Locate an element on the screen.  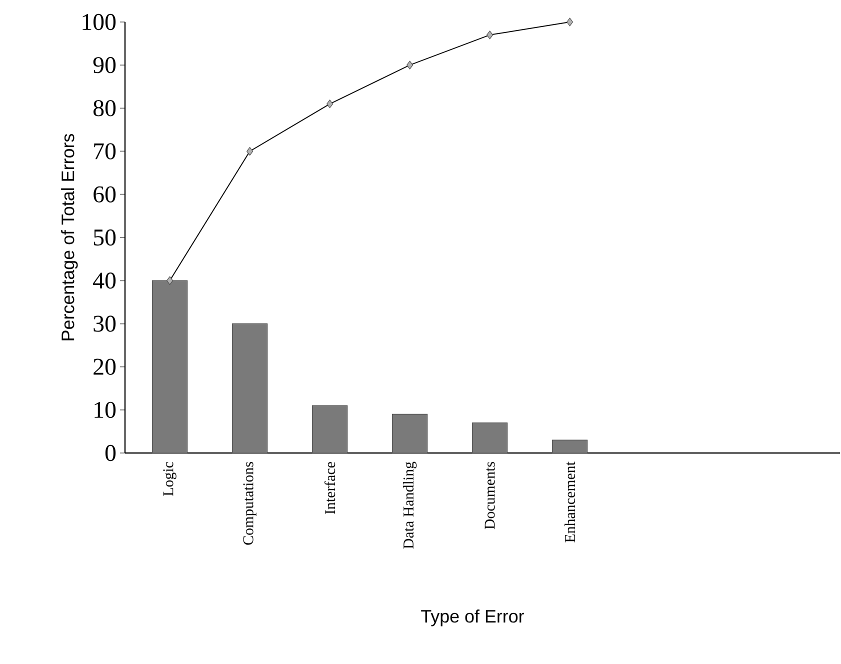
x-tick-label: Interface is located at coordinates (330, 488).